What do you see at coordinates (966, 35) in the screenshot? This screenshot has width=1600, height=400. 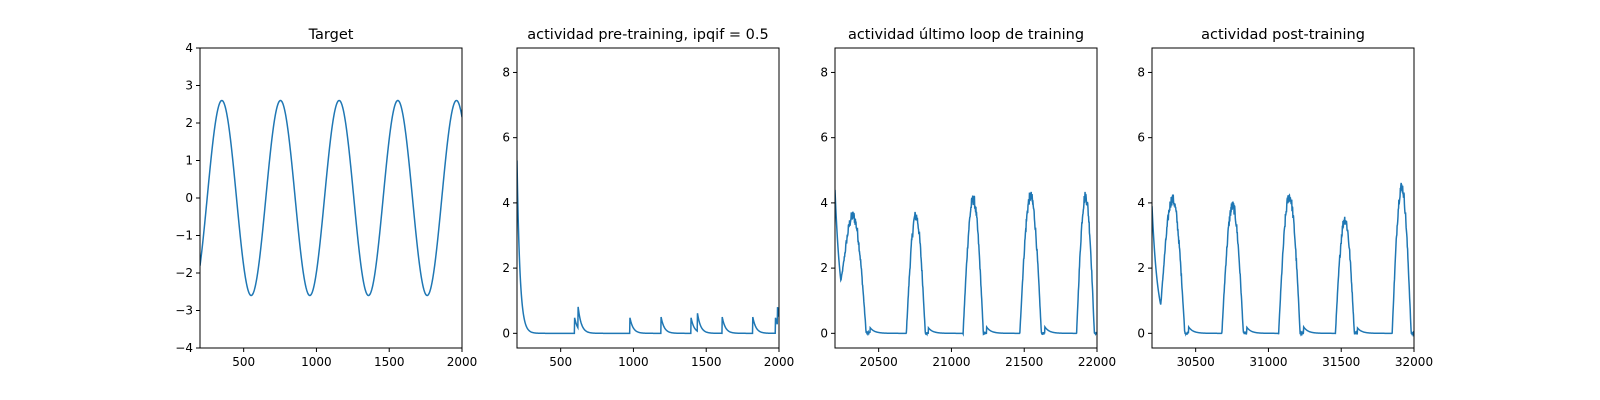 I see `panel-title: actividad último loop de training` at bounding box center [966, 35].